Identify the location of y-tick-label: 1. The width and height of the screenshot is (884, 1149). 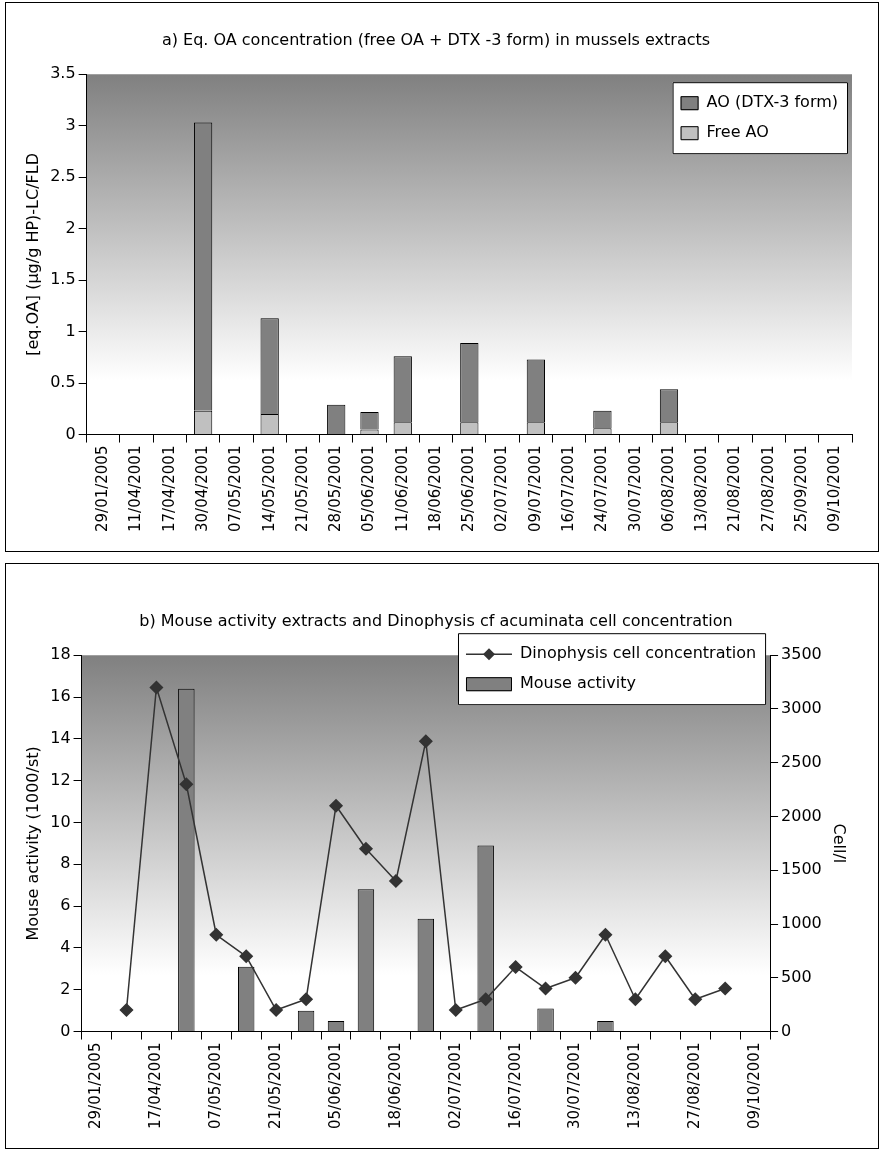
(70, 330).